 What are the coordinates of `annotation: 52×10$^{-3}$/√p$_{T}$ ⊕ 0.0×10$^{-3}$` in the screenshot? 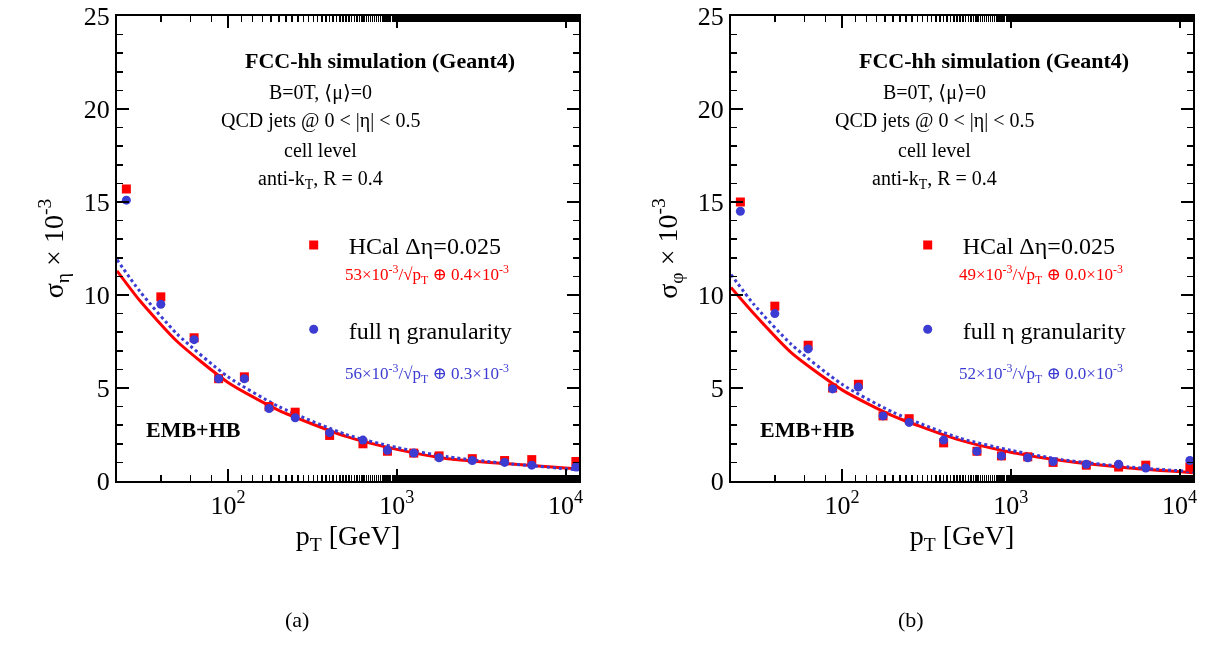 It's located at (1041, 373).